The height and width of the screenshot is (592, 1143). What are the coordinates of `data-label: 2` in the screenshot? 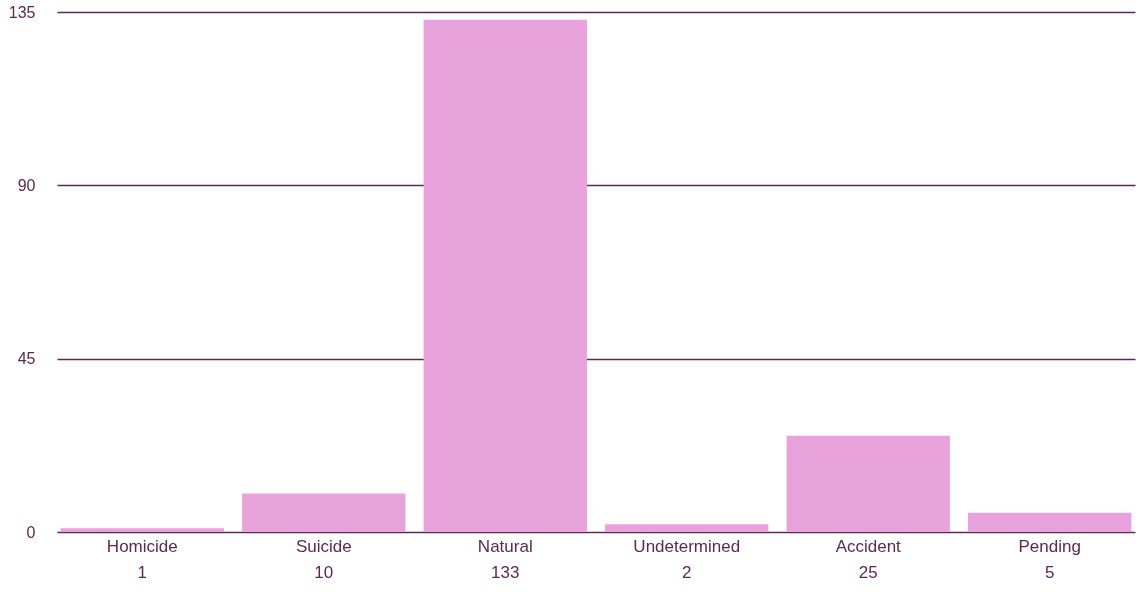 It's located at (687, 572).